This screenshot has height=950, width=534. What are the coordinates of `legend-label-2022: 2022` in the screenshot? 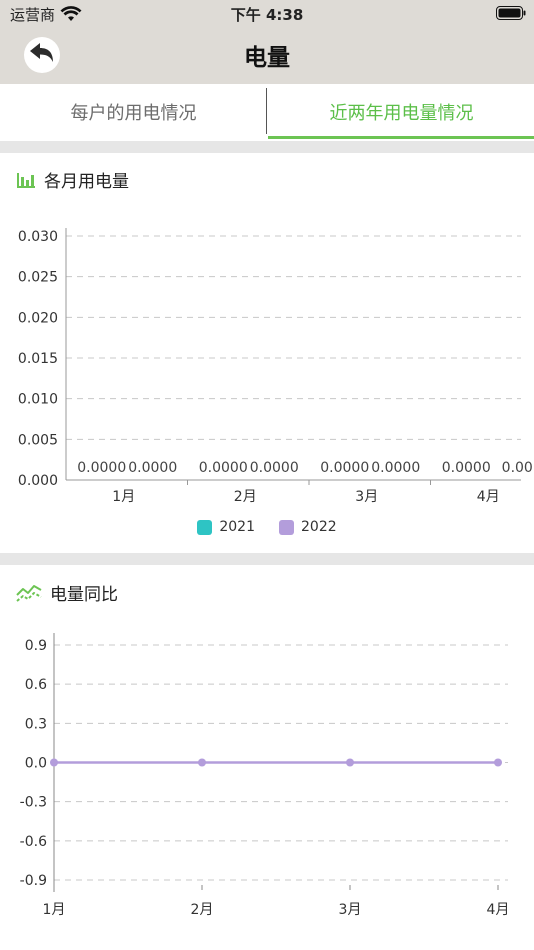 It's located at (319, 527).